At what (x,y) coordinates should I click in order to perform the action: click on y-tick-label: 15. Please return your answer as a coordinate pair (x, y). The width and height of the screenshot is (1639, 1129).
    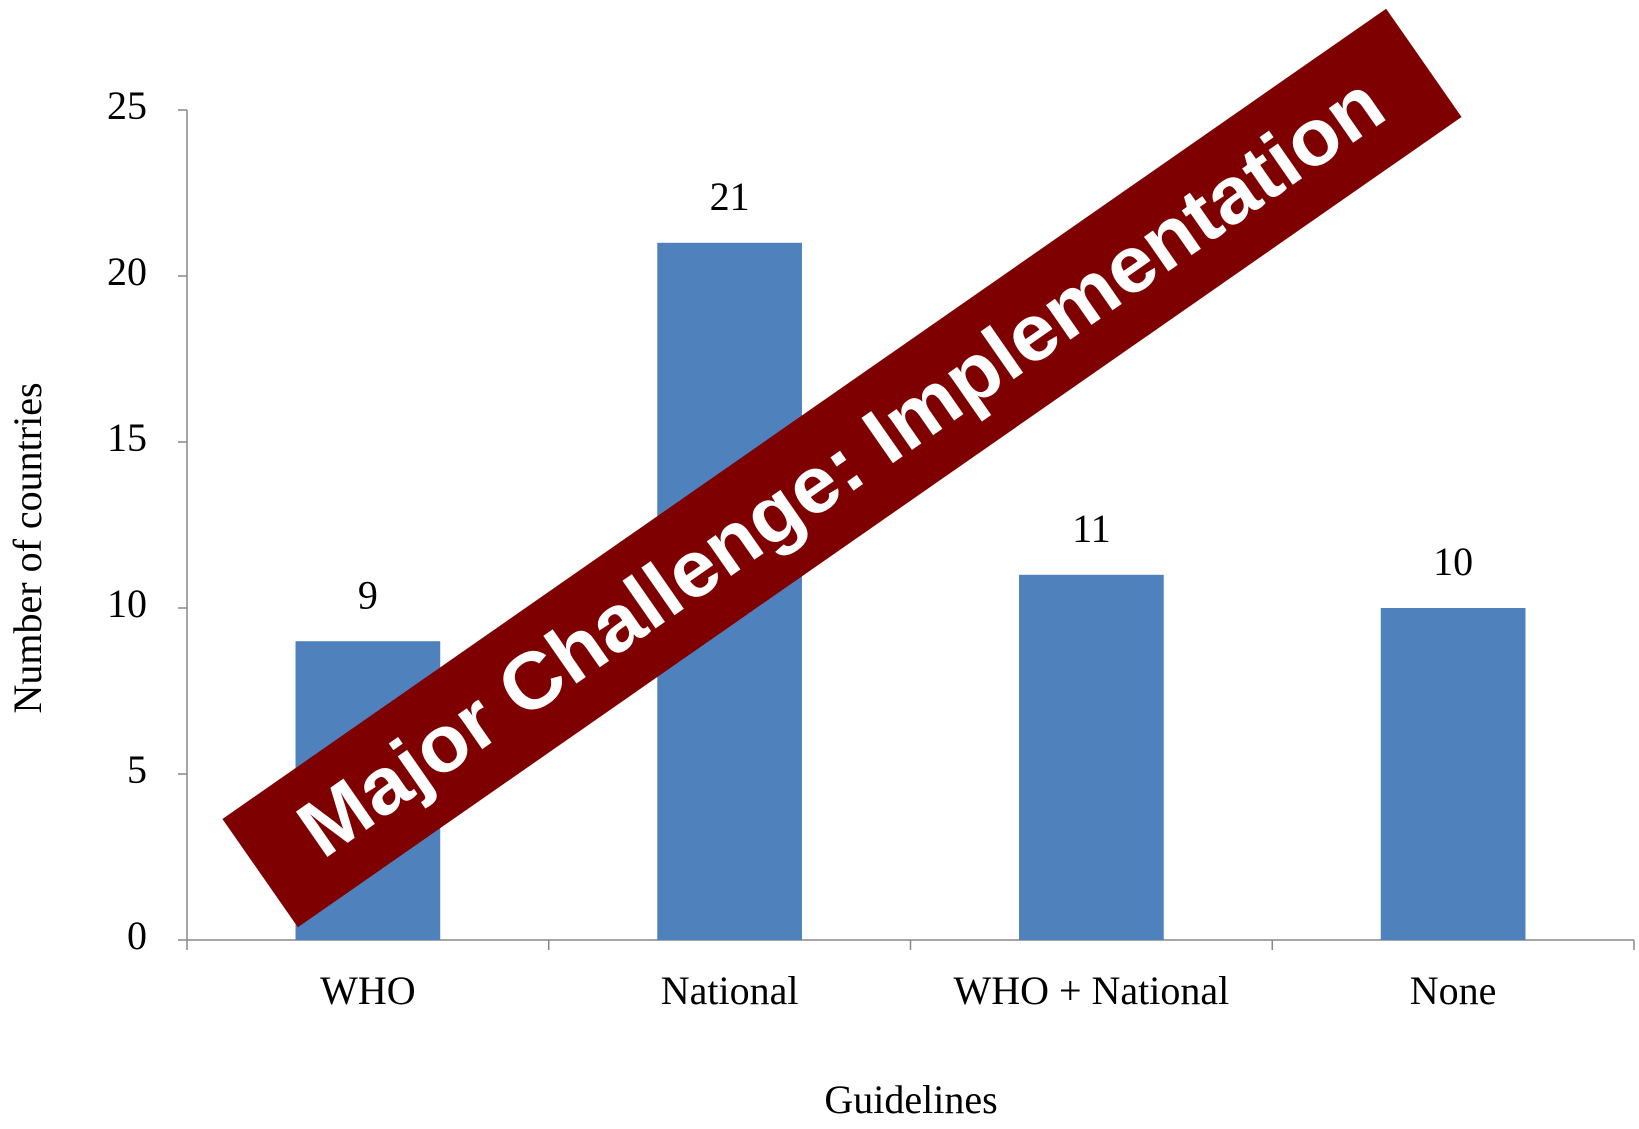
    Looking at the image, I should click on (127, 437).